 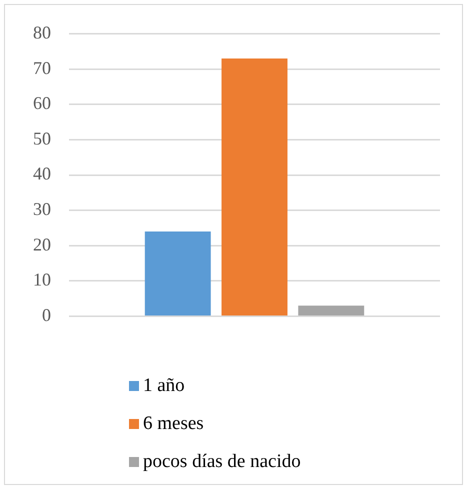 What do you see at coordinates (222, 462) in the screenshot?
I see `legend-label: pocos días de nacido` at bounding box center [222, 462].